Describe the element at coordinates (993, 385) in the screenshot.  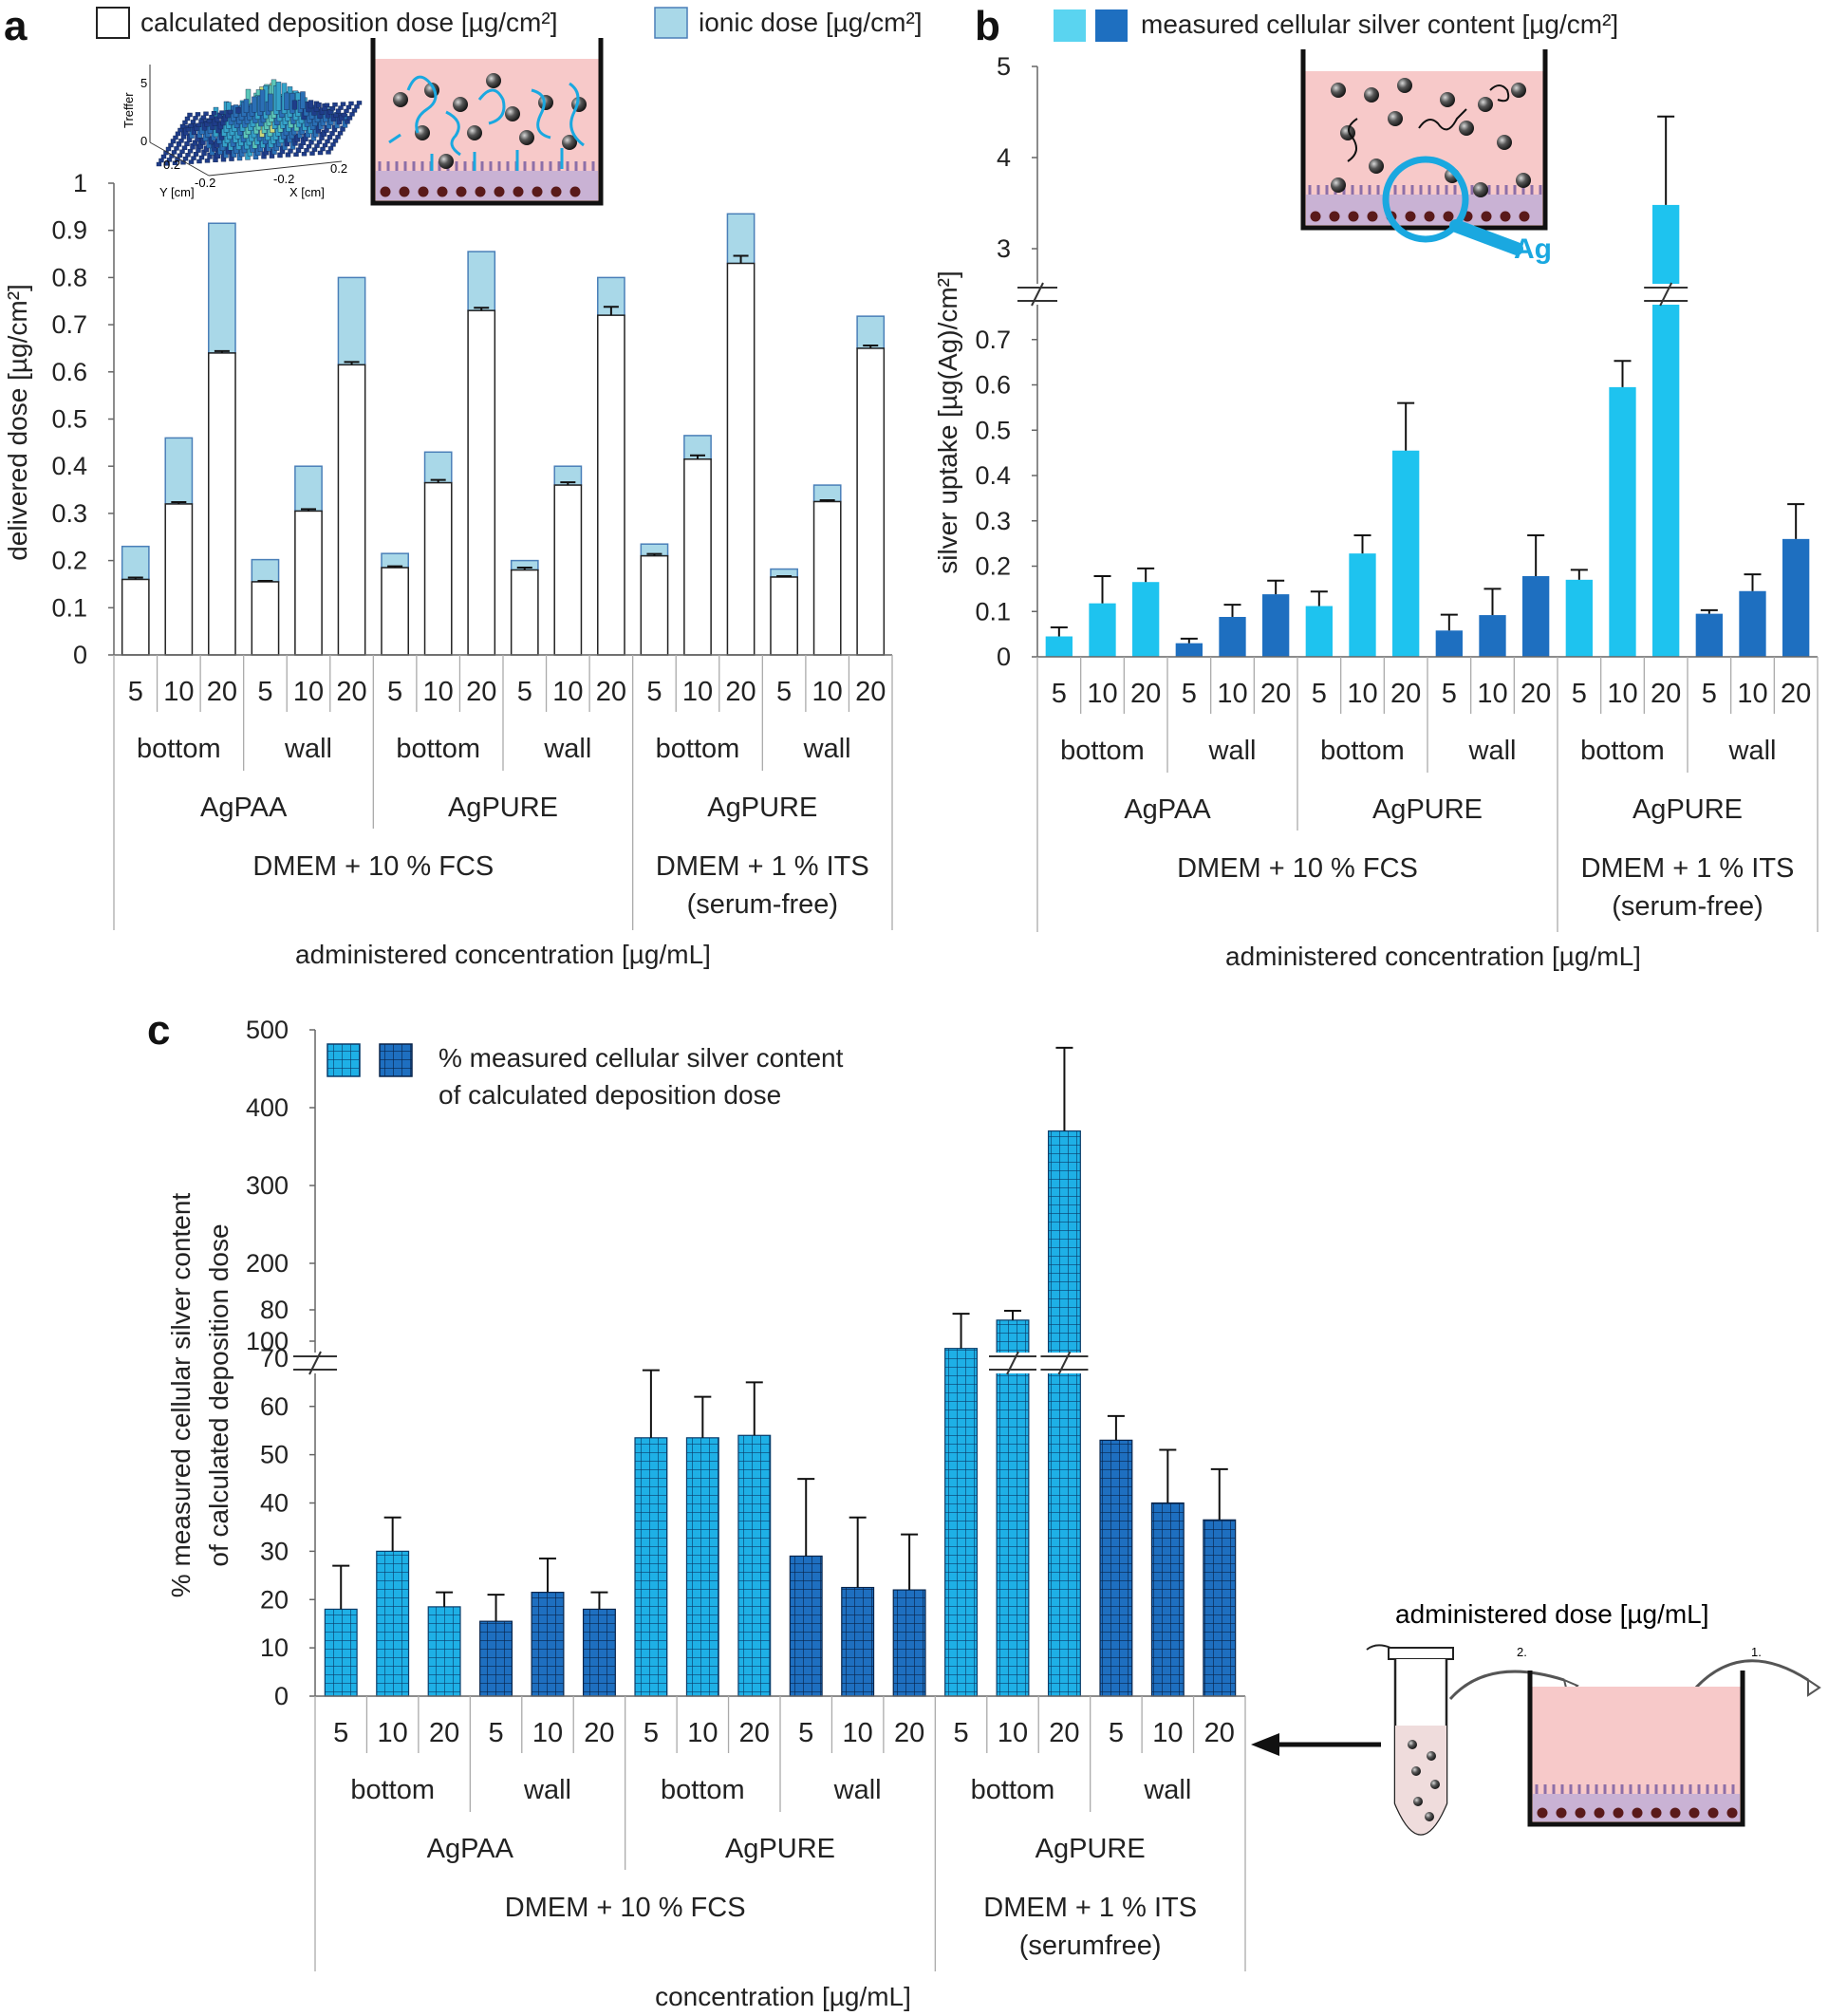
I see `y-tick-label: 0.6` at that location.